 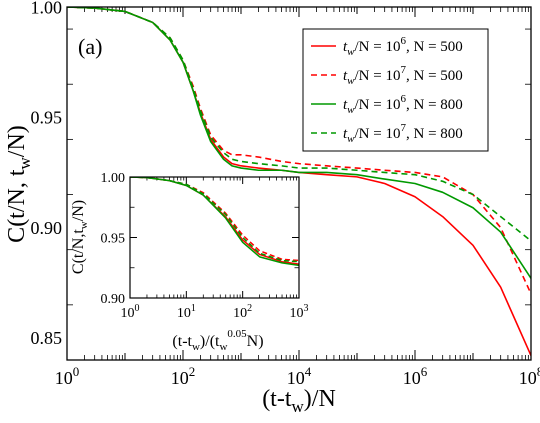 What do you see at coordinates (47, 338) in the screenshot?
I see `y-tick-label: 0.85` at bounding box center [47, 338].